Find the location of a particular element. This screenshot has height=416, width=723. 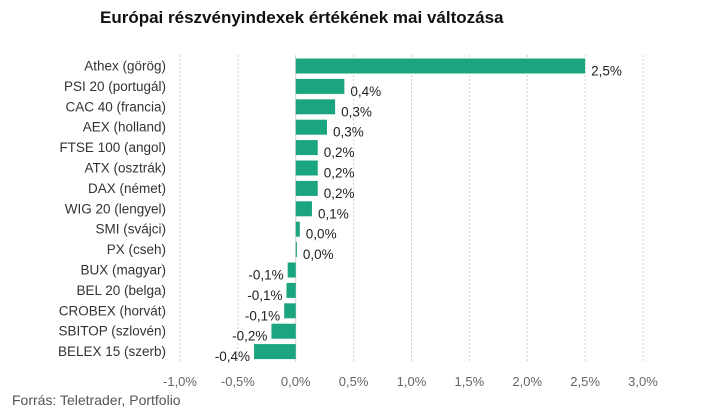

category-label: PSI 20 (portugál) is located at coordinates (115, 86).